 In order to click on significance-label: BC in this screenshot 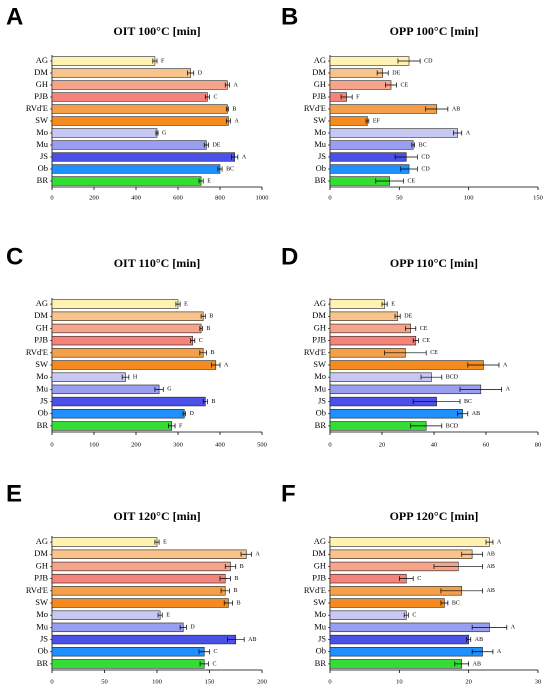, I will do `click(230, 169)`.